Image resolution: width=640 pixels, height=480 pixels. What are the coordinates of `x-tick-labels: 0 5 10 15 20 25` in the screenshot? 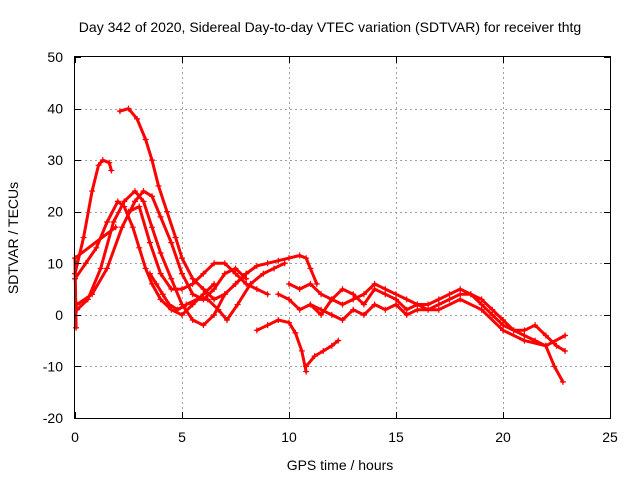 It's located at (344, 437).